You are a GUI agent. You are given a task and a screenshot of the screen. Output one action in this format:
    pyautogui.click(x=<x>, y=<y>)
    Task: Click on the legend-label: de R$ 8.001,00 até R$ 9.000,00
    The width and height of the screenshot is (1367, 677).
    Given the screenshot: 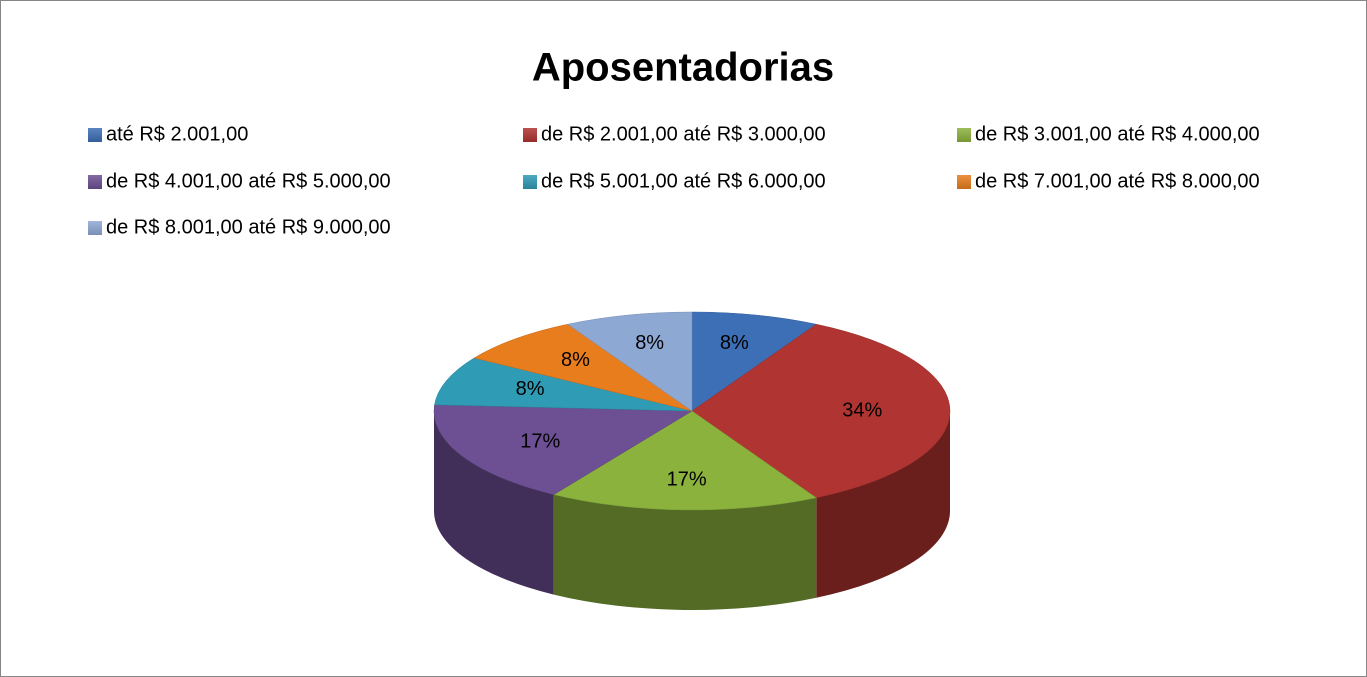 What is the action you would take?
    pyautogui.click(x=248, y=227)
    